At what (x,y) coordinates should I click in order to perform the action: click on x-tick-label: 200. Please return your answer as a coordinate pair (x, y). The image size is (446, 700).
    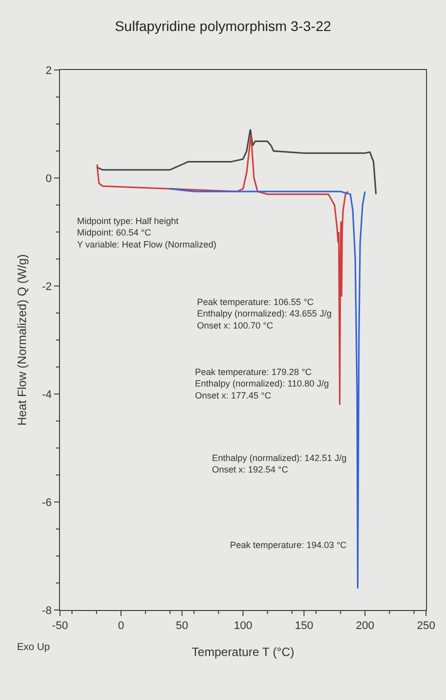
    Looking at the image, I should click on (365, 626).